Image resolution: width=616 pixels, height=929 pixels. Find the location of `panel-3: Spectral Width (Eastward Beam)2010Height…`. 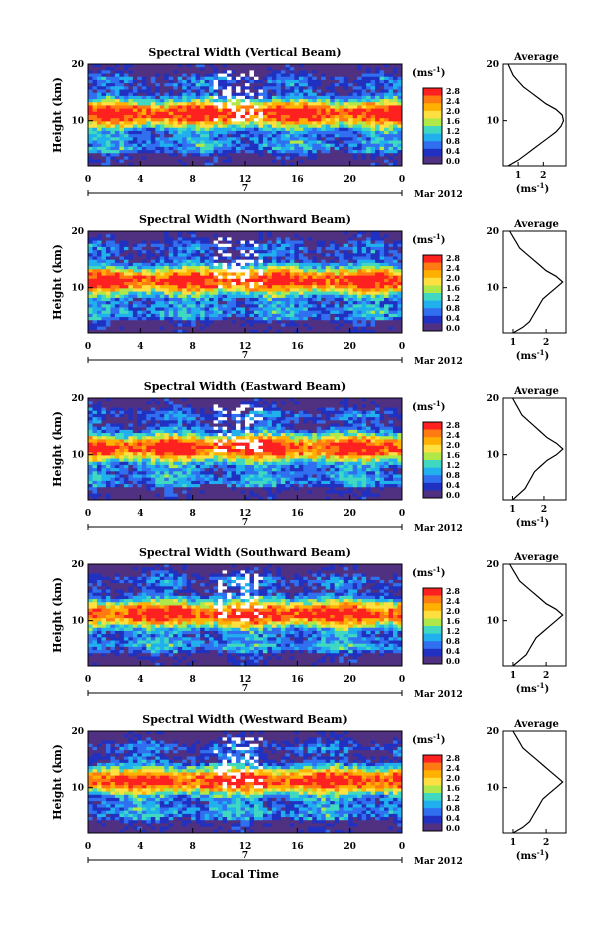

panel-3: Spectral Width (Eastward Beam)2010Height… is located at coordinates (309, 457).